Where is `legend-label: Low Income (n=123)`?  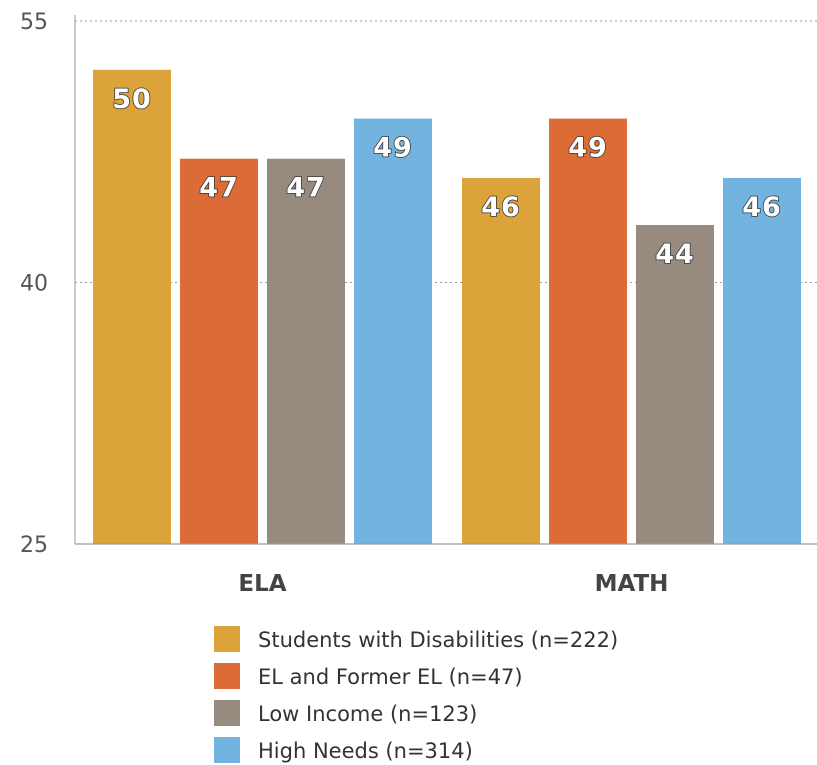
legend-label: Low Income (n=123) is located at coordinates (367, 714).